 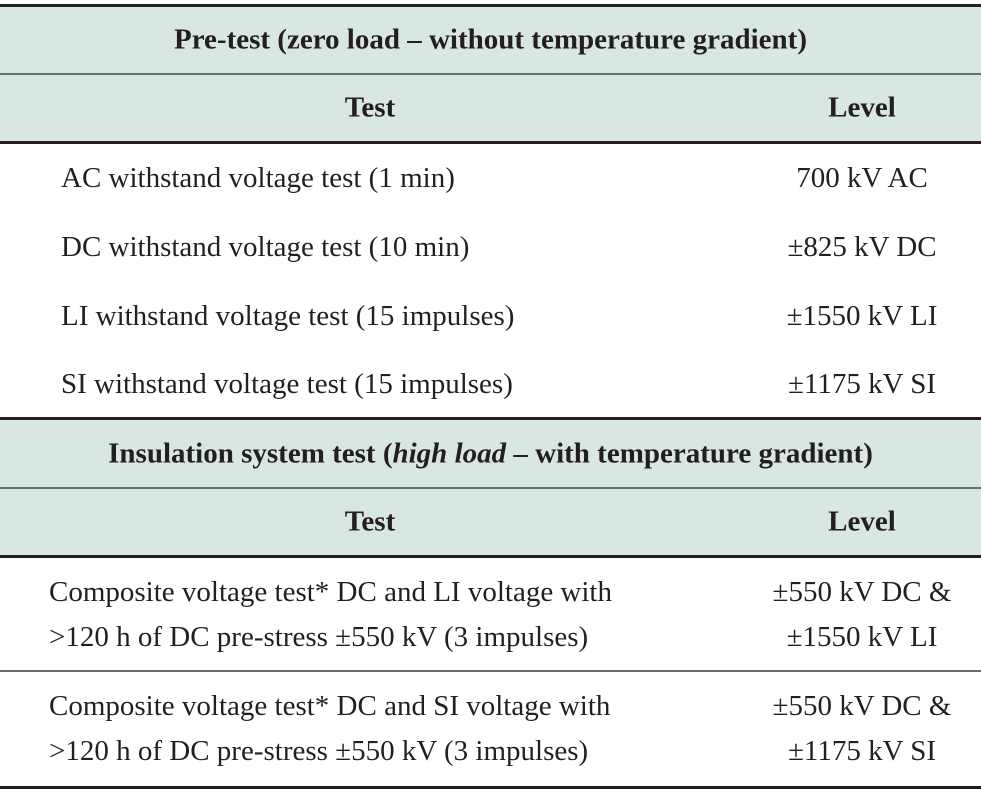 What do you see at coordinates (490, 5) in the screenshot?
I see `table-top-rule` at bounding box center [490, 5].